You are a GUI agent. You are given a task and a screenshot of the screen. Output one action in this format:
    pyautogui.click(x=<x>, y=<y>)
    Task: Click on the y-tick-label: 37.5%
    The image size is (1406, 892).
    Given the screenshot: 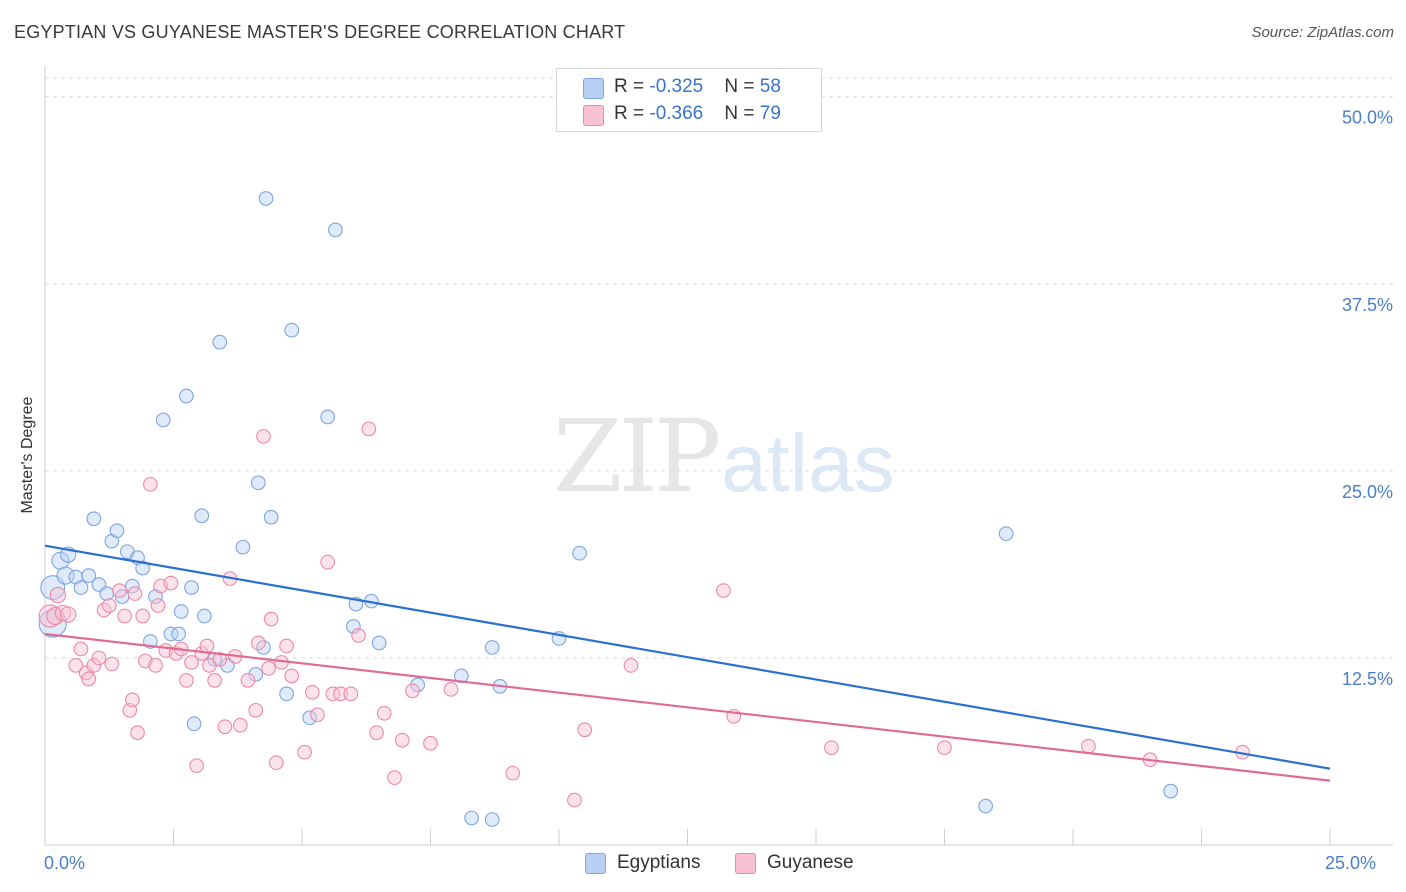 What is the action you would take?
    pyautogui.click(x=1367, y=305)
    